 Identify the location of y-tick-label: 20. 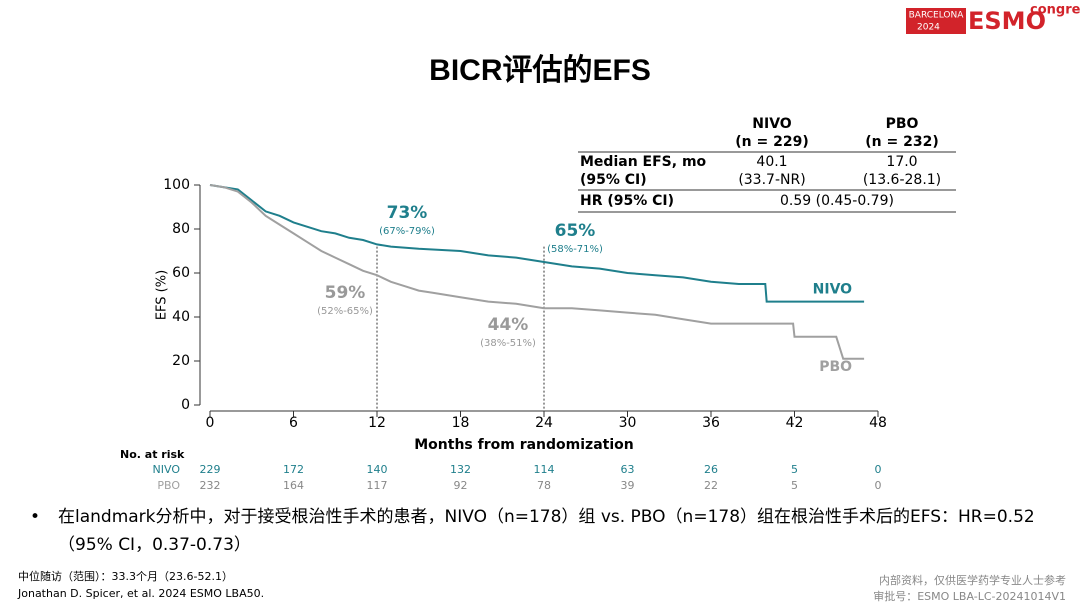
(181, 361).